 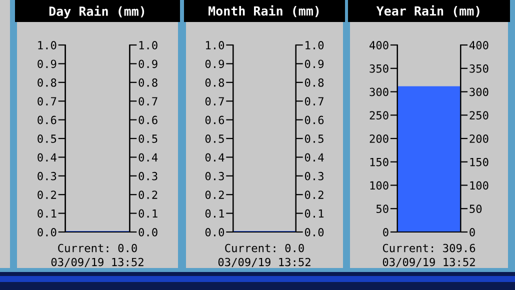 What do you see at coordinates (479, 185) in the screenshot?
I see `y2-tick-label: 100` at bounding box center [479, 185].